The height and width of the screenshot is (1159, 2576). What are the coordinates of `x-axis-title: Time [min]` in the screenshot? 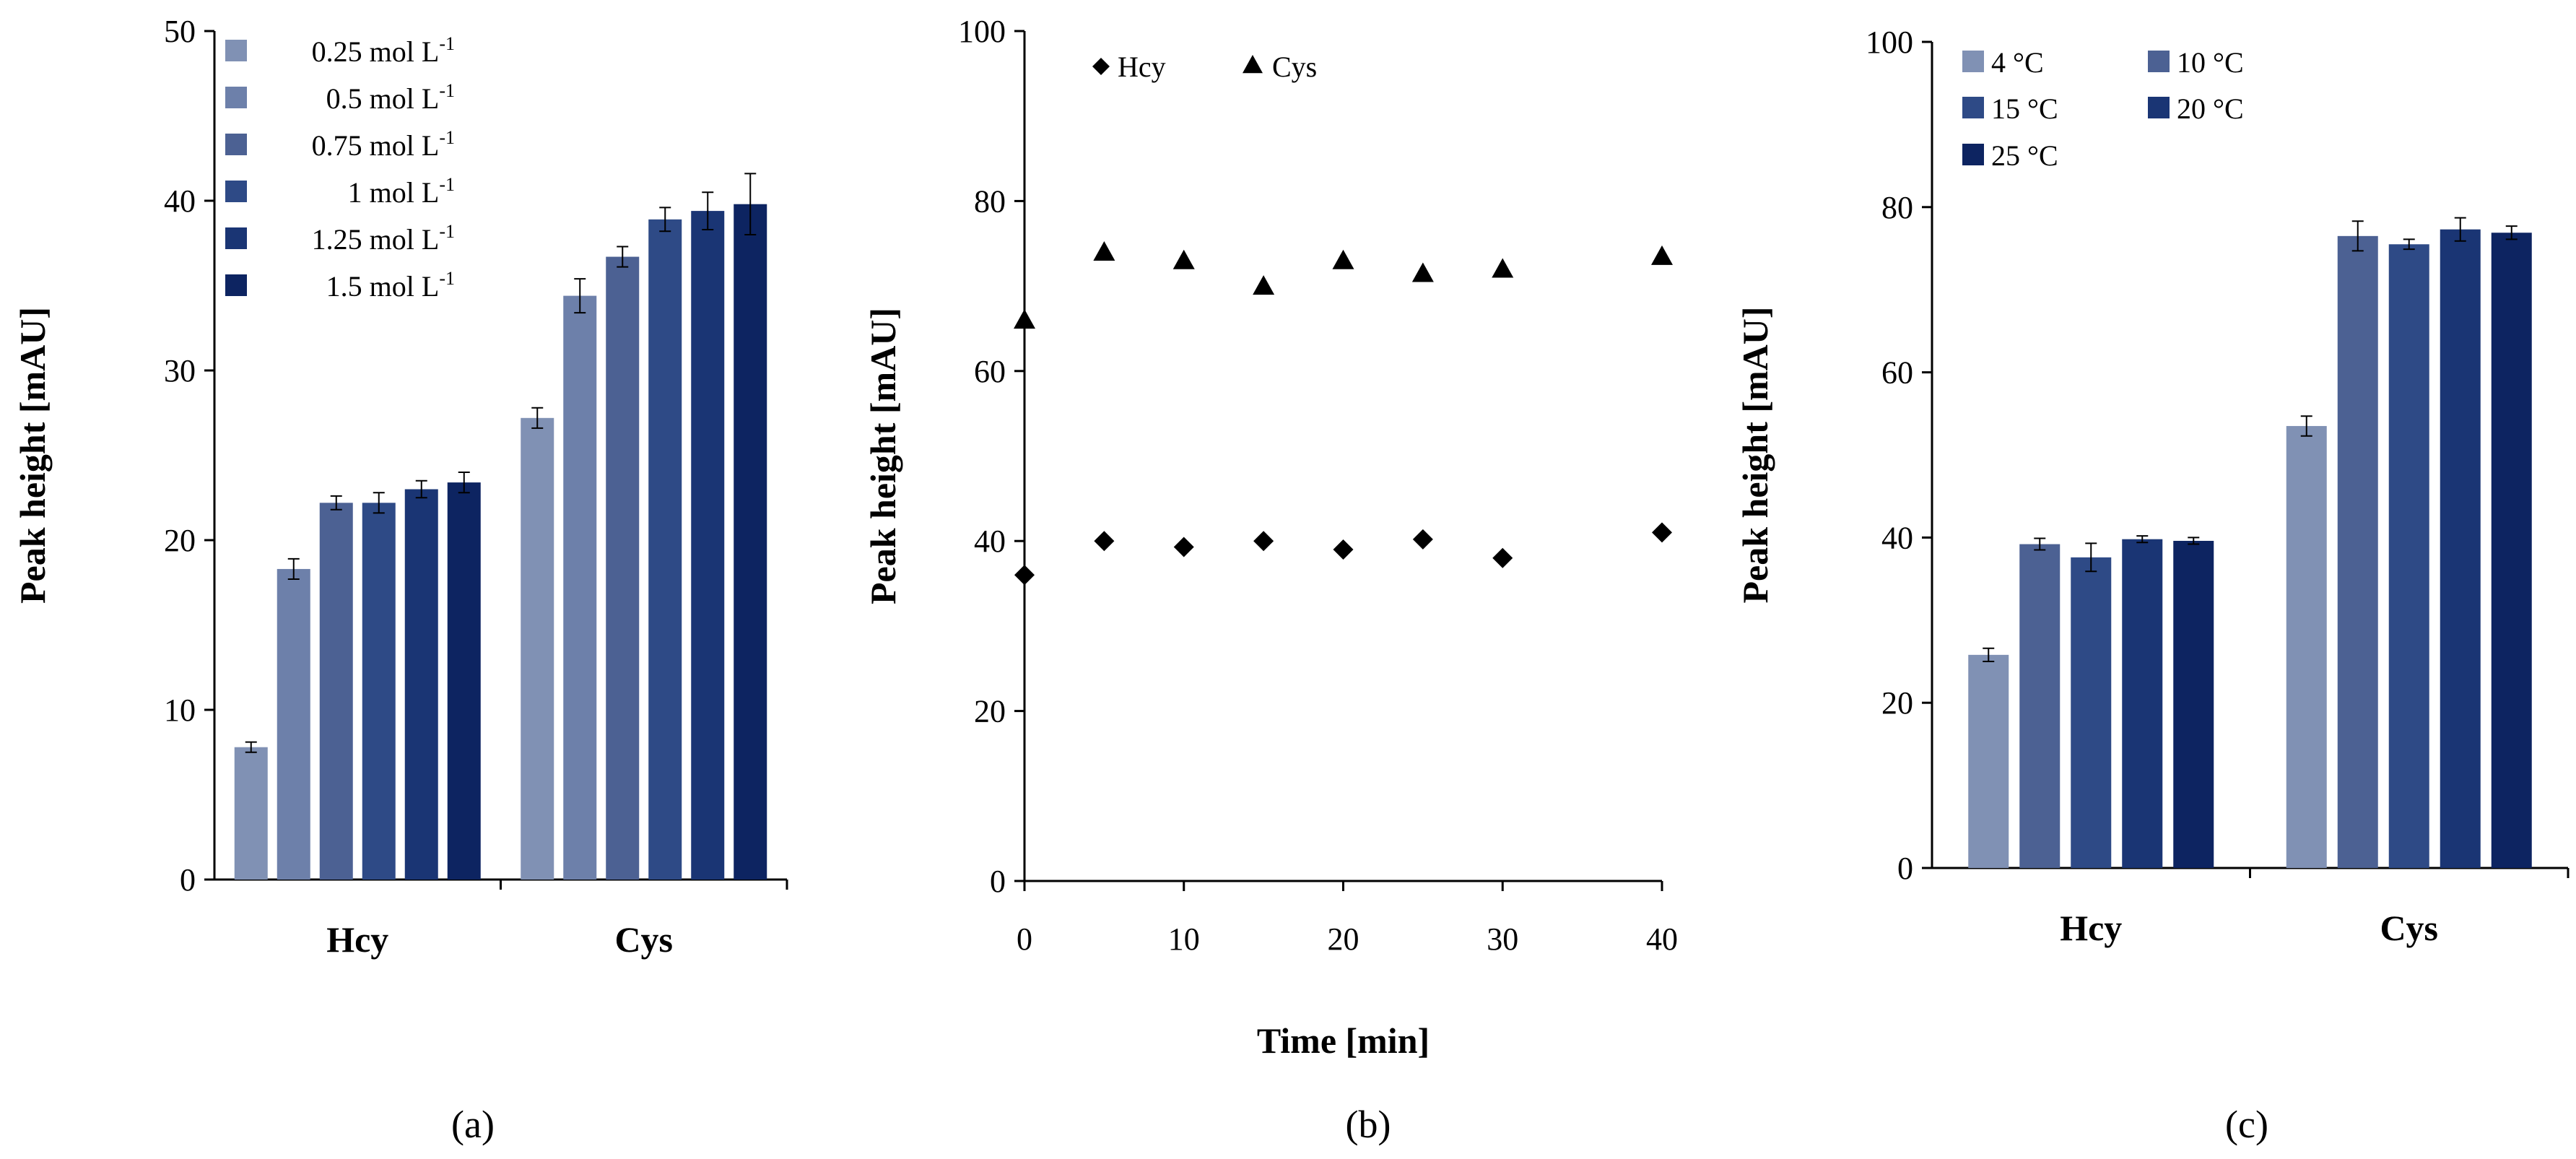 It's located at (1343, 1040).